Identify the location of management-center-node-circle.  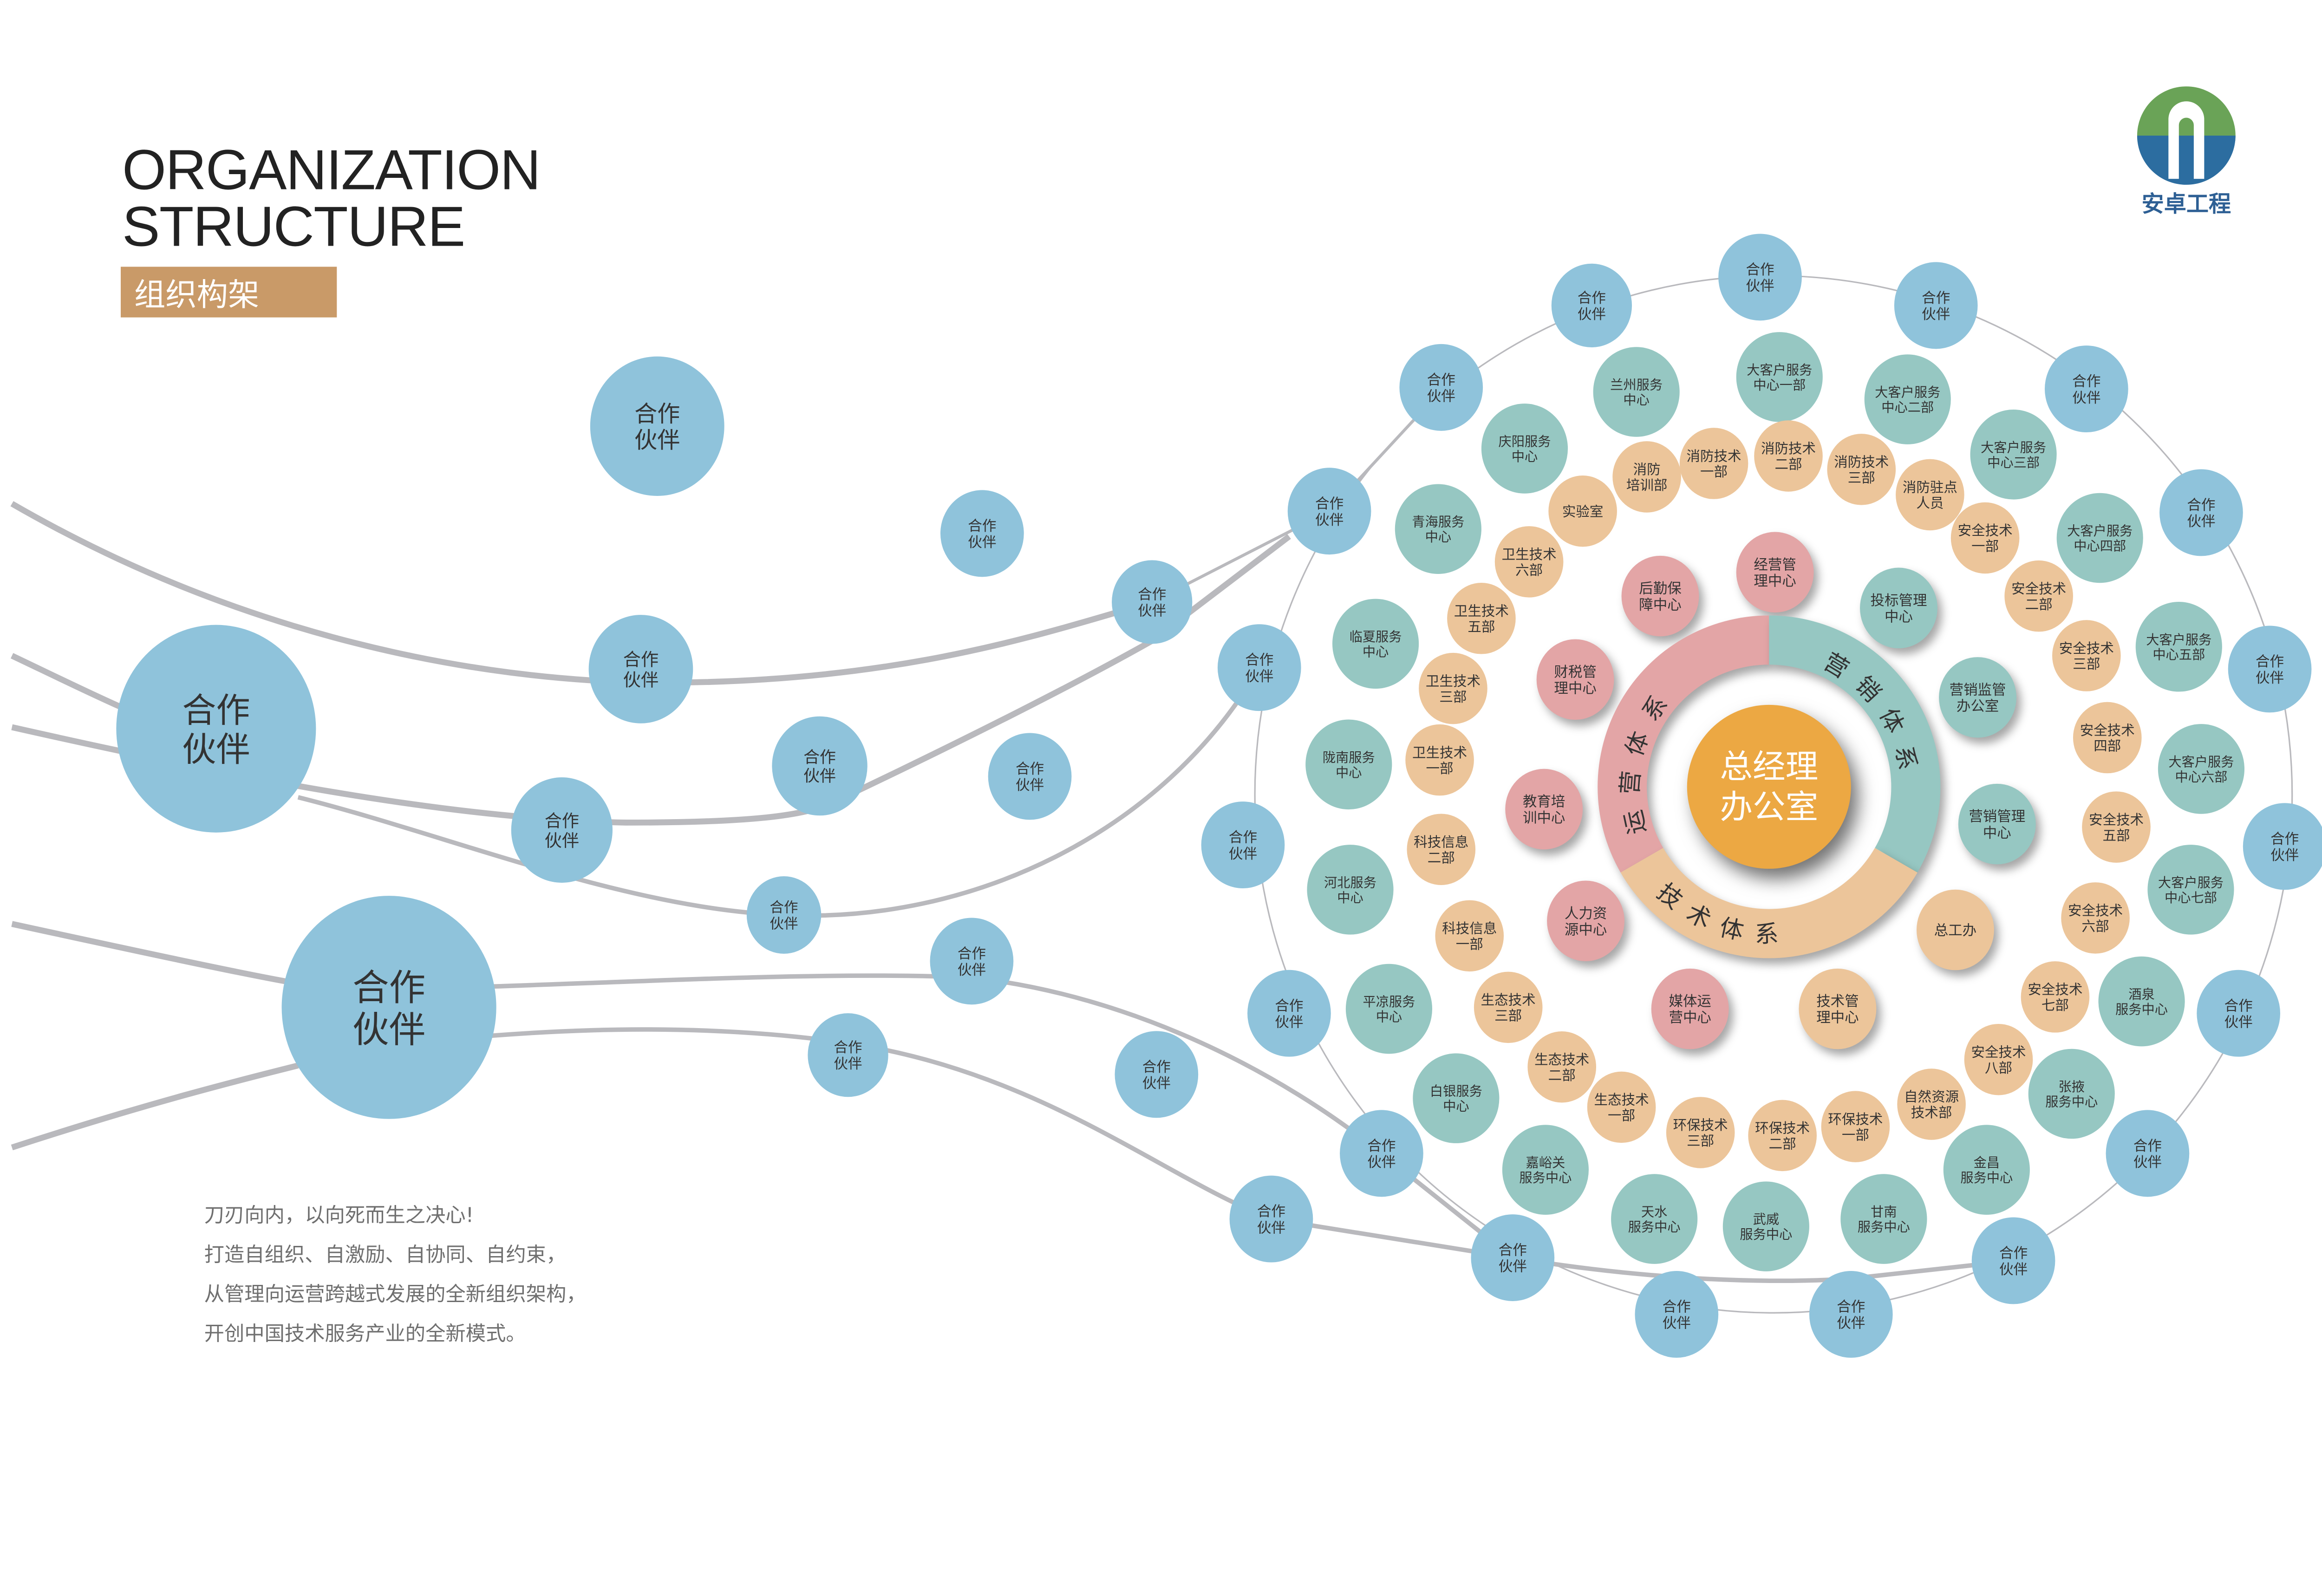
(1955, 930).